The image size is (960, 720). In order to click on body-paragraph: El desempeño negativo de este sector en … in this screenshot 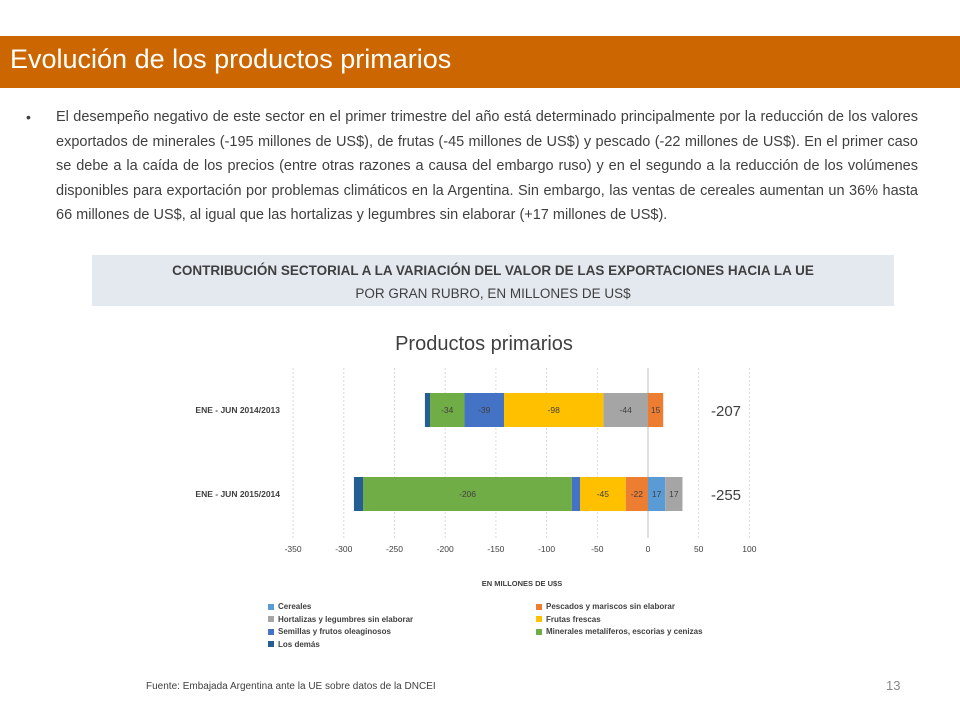, I will do `click(487, 166)`.